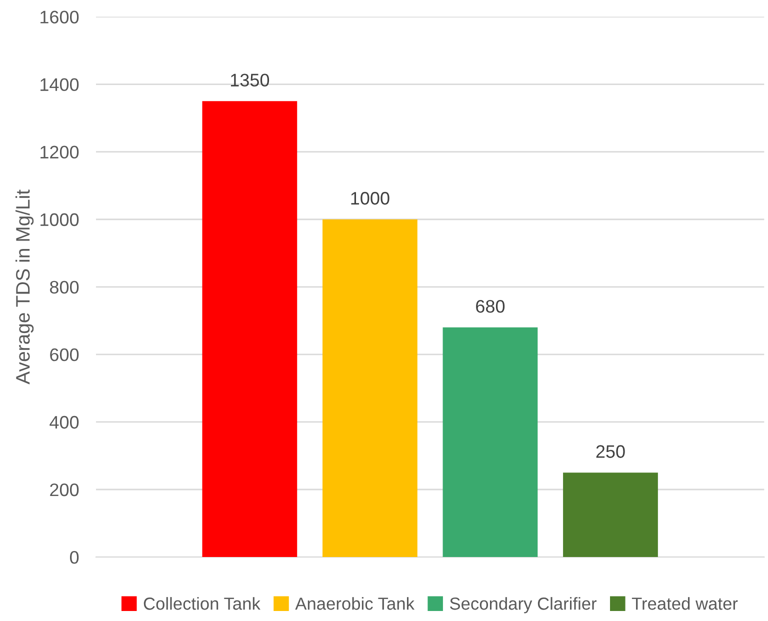  I want to click on data-label: 1350, so click(250, 80).